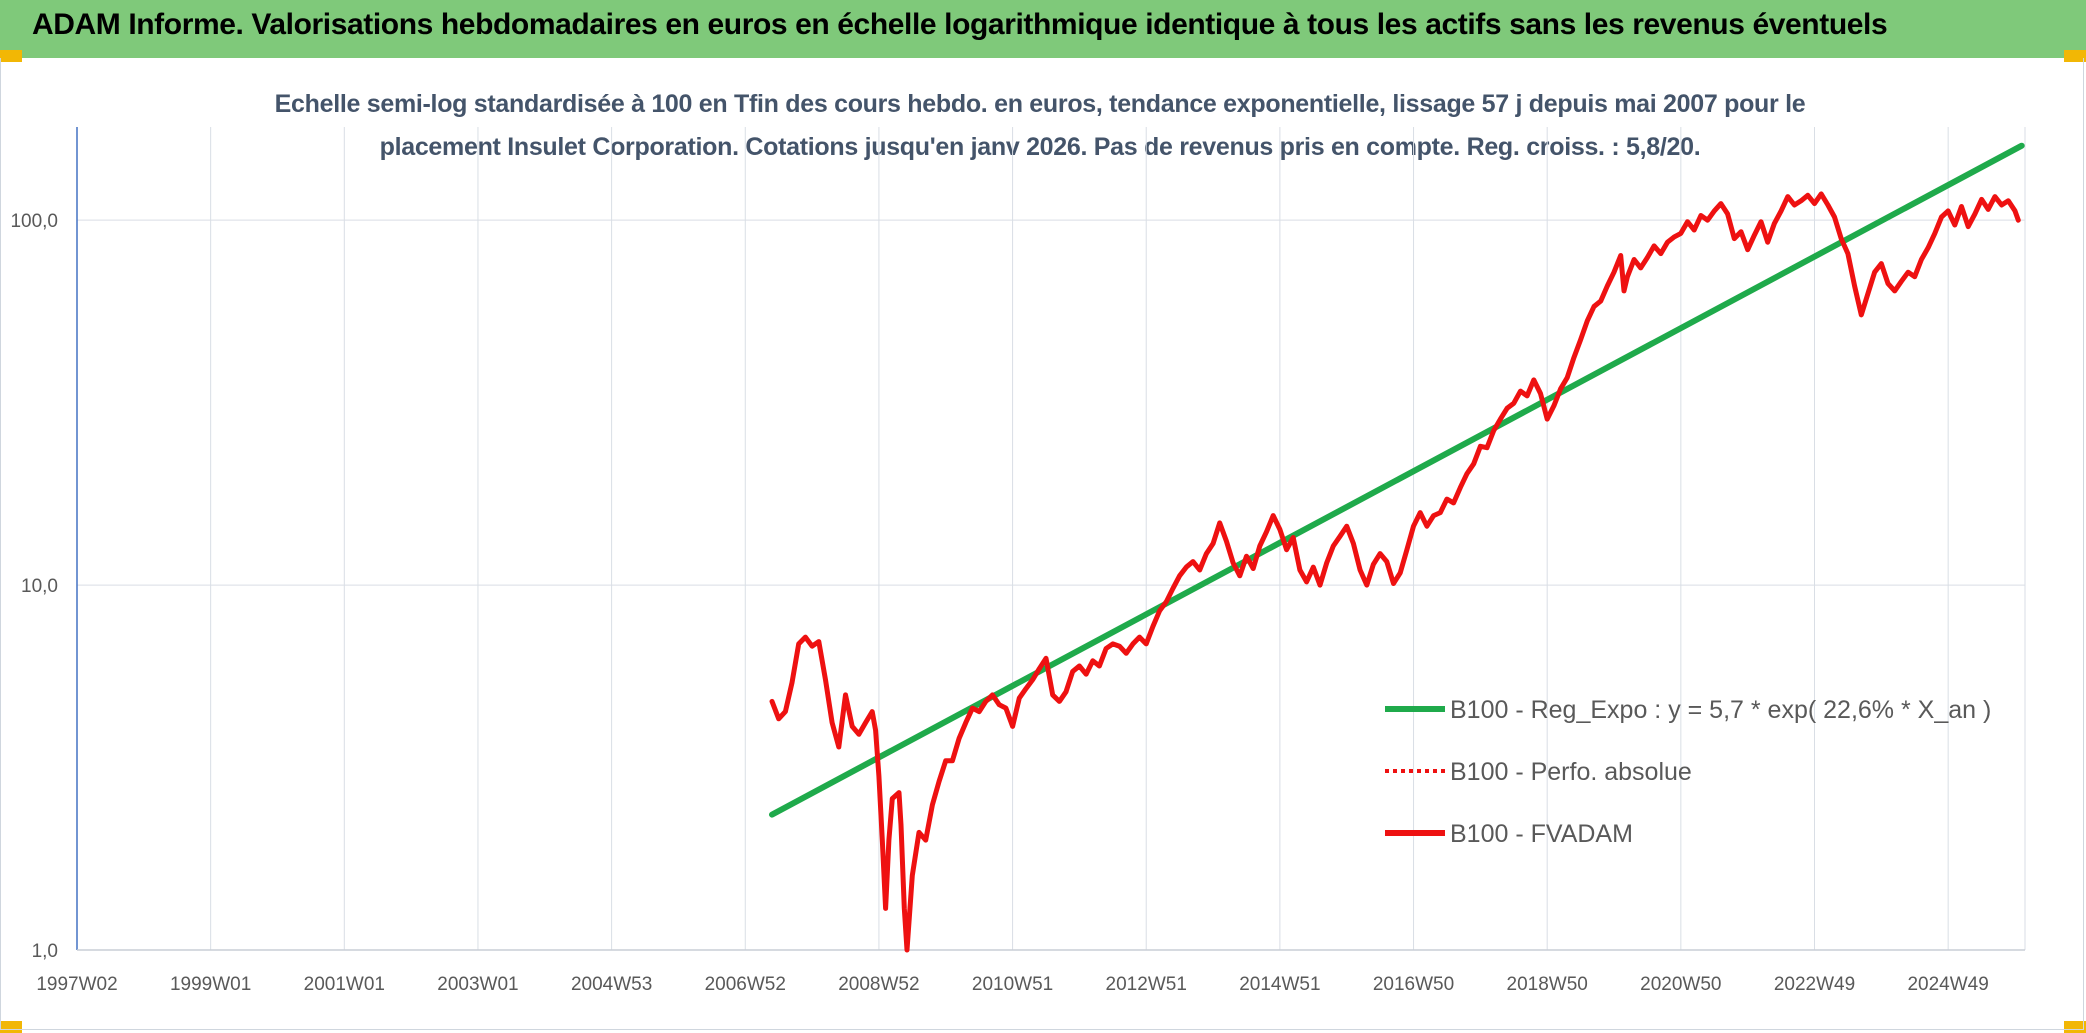  I want to click on x-tick-label: 1999W01, so click(210, 984).